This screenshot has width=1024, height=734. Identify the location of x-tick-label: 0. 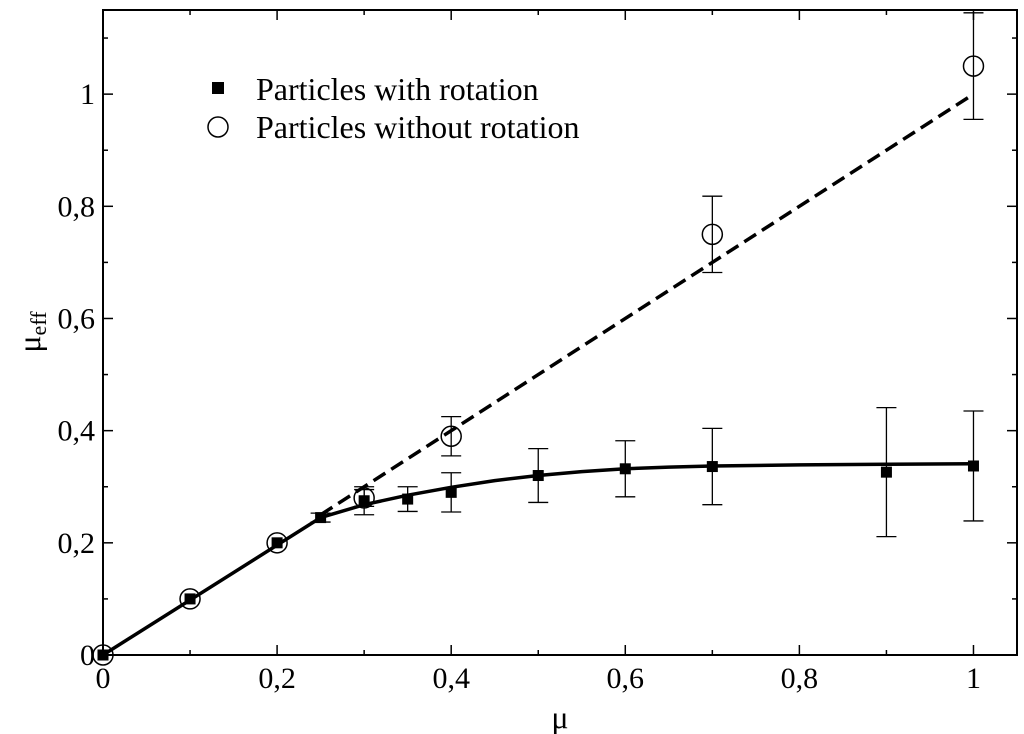
(103, 678).